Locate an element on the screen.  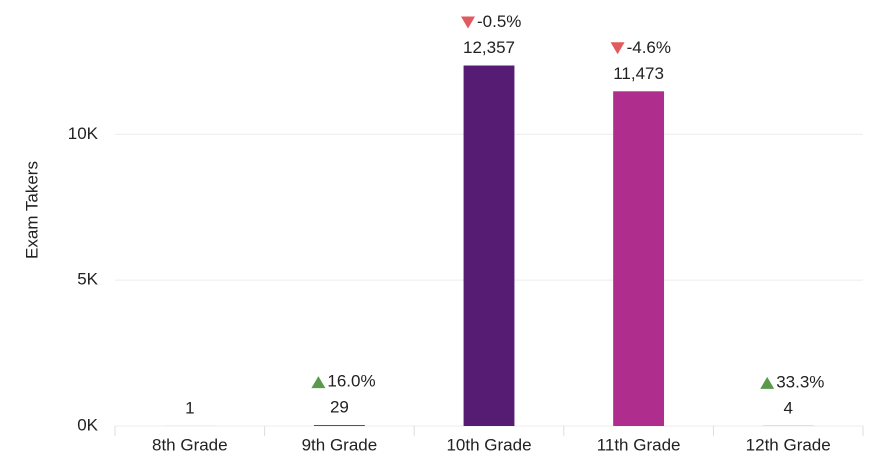
value-label: 4 is located at coordinates (787, 407).